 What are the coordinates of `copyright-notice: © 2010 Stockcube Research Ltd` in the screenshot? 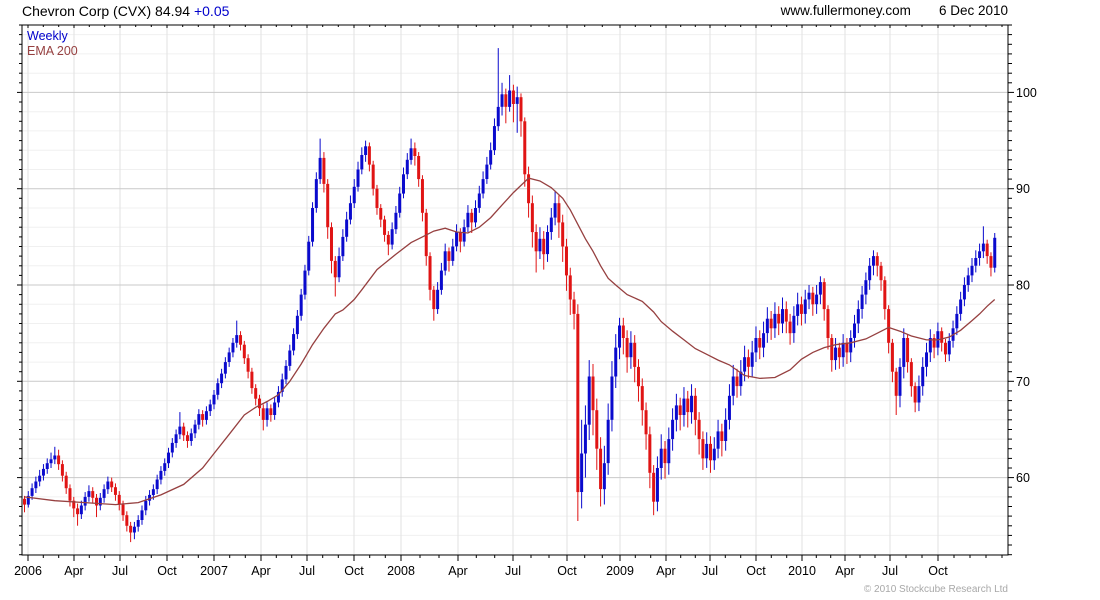 It's located at (935, 589).